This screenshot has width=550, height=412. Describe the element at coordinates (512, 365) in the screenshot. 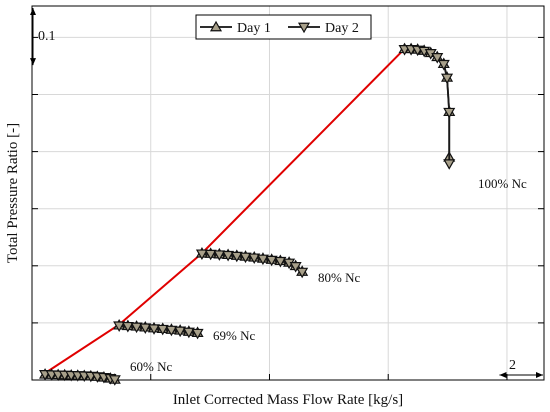

I see `x-scale-label: 2` at that location.